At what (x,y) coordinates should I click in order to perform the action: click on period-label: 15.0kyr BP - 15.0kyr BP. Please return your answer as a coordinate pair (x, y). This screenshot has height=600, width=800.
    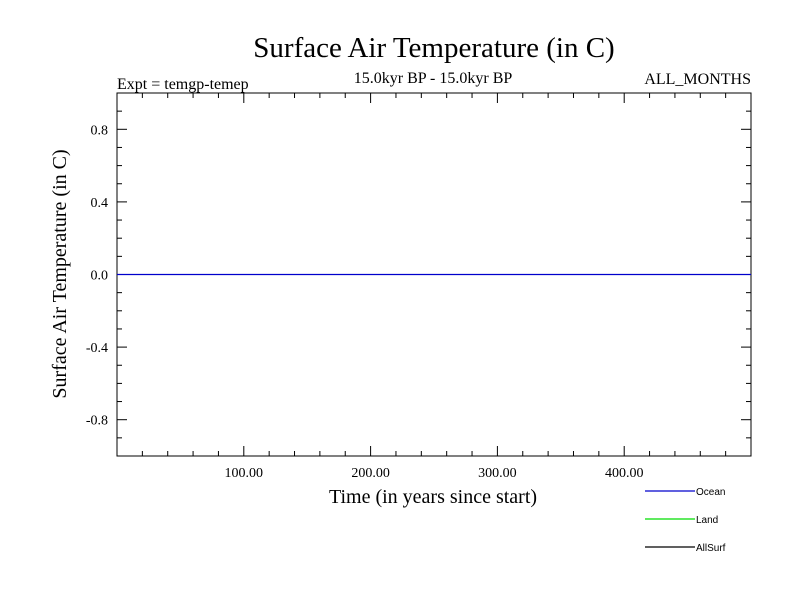
    Looking at the image, I should click on (433, 78).